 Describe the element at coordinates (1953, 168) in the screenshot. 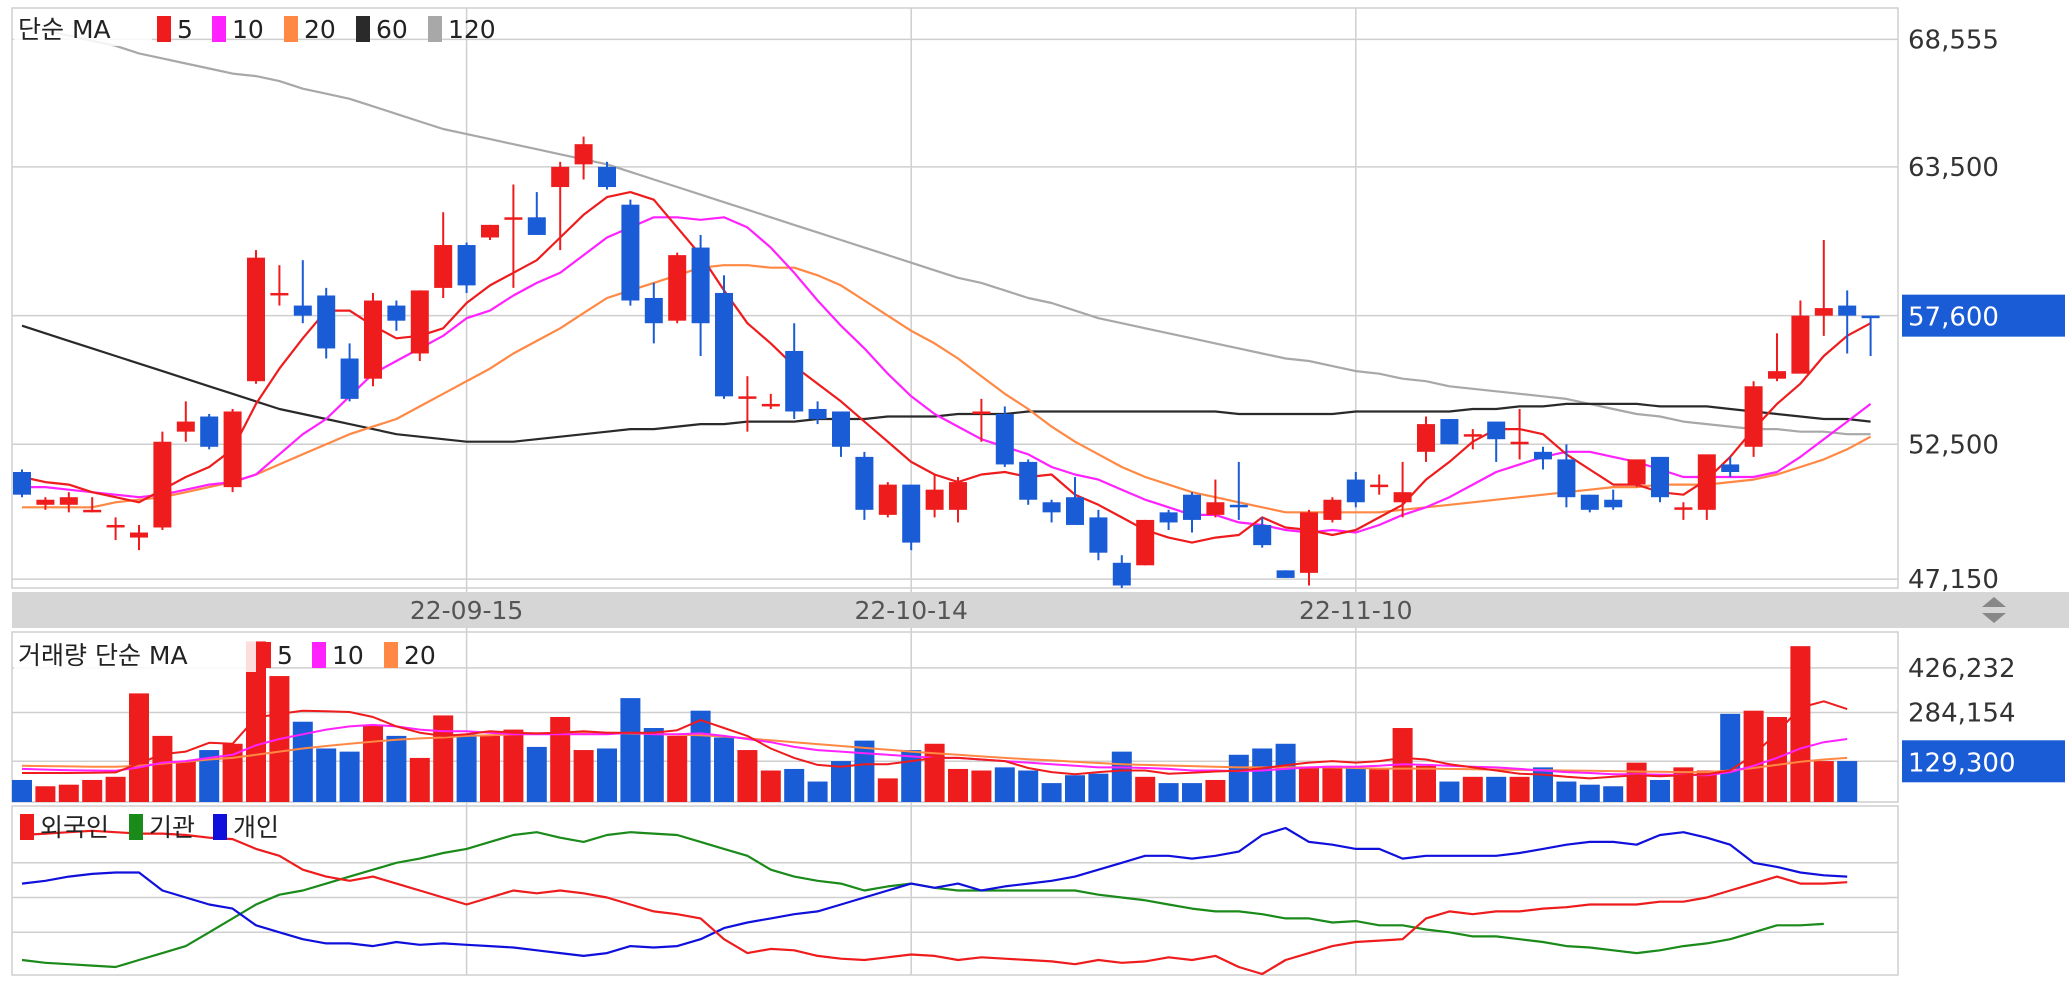

I see `price-axis-label: 63,500` at that location.